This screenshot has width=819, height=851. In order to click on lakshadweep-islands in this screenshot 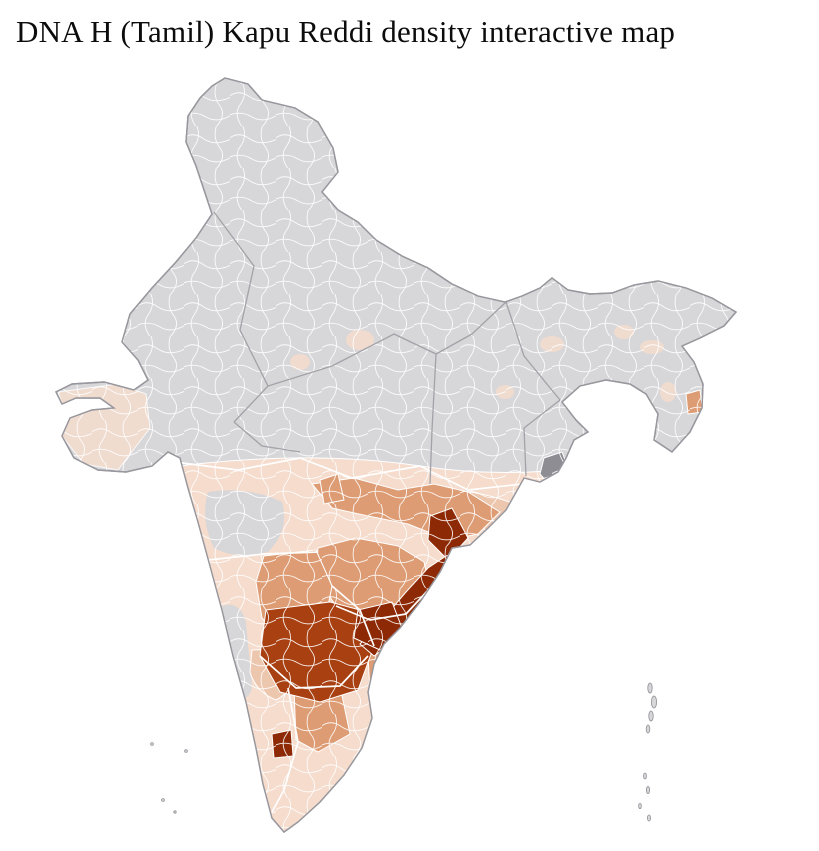, I will do `click(169, 778)`.